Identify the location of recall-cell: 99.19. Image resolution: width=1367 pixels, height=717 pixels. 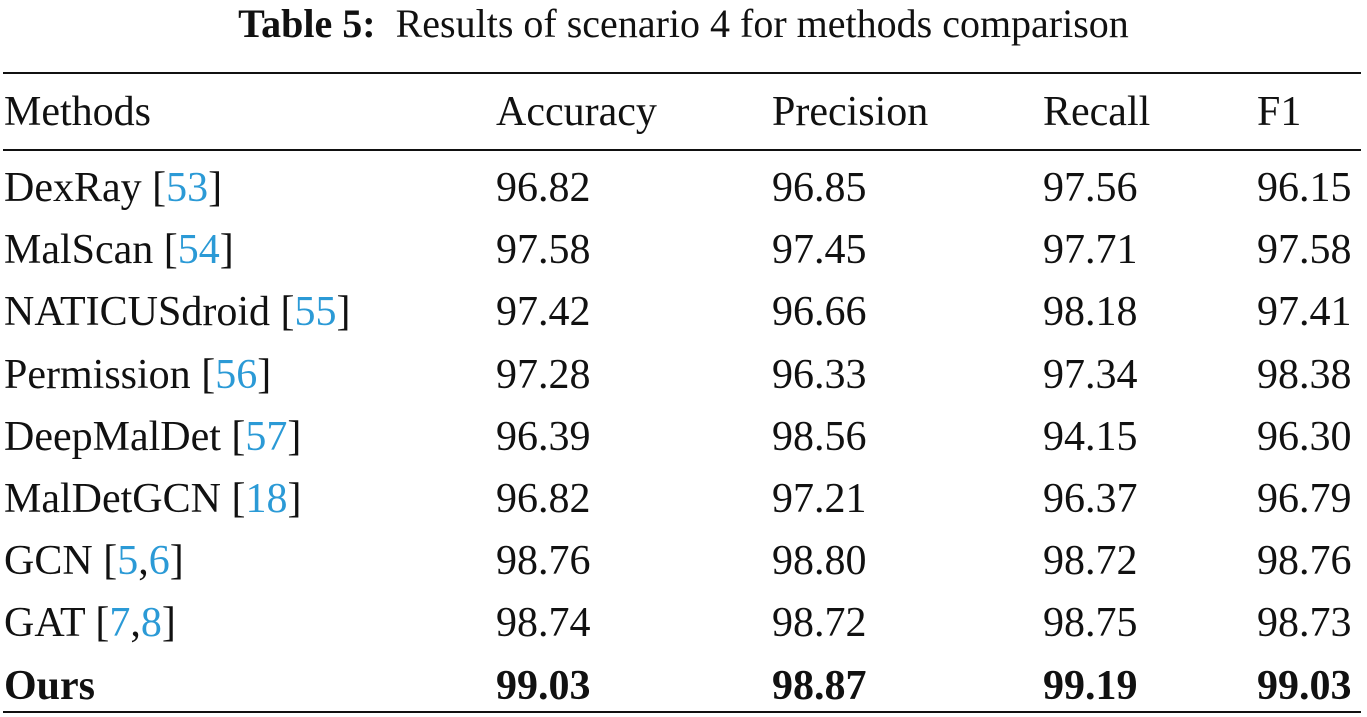
(1090, 685).